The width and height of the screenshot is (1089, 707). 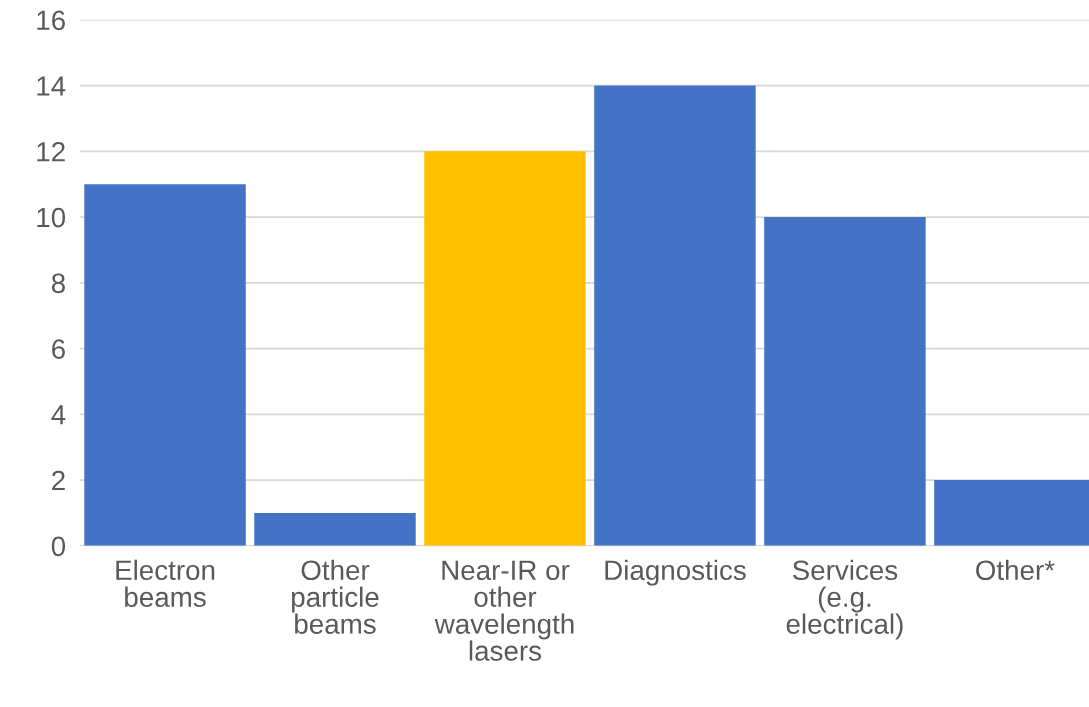 What do you see at coordinates (51, 20) in the screenshot?
I see `y-tick-label: 16` at bounding box center [51, 20].